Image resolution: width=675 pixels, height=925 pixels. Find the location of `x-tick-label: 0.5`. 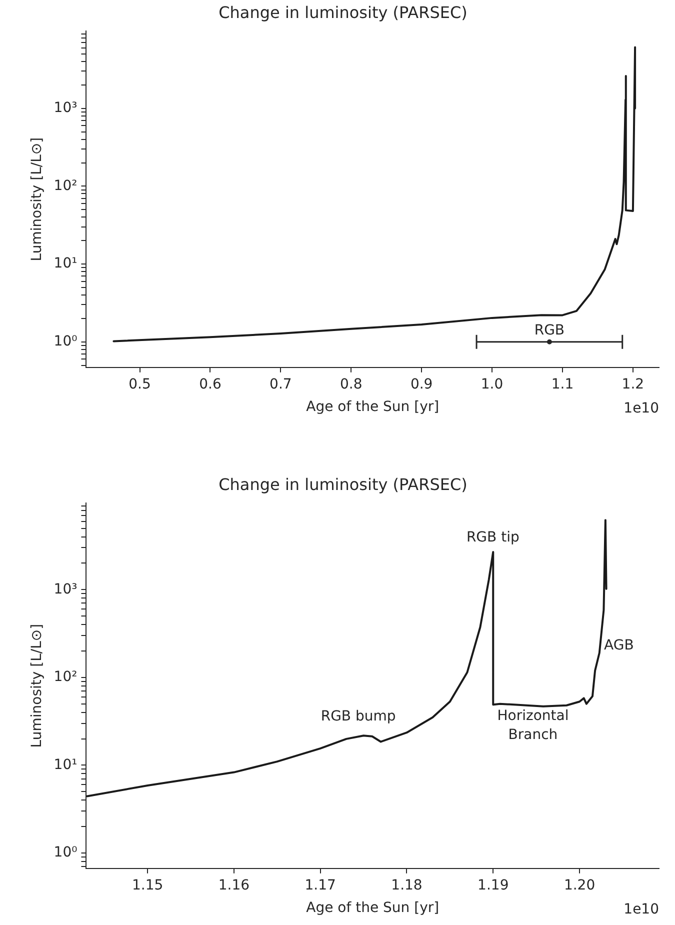

x-tick-label: 0.5 is located at coordinates (139, 384).